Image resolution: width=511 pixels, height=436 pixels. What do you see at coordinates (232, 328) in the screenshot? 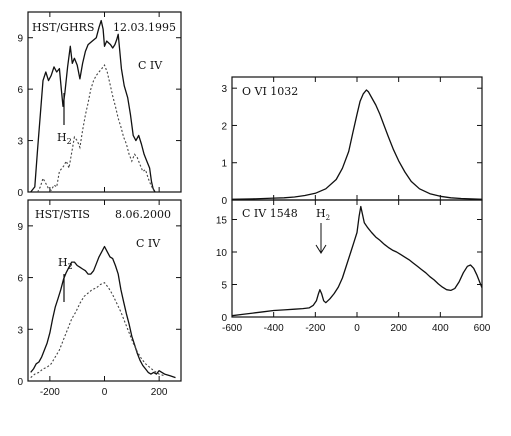
I see `x-tick-label: -600` at bounding box center [232, 328].